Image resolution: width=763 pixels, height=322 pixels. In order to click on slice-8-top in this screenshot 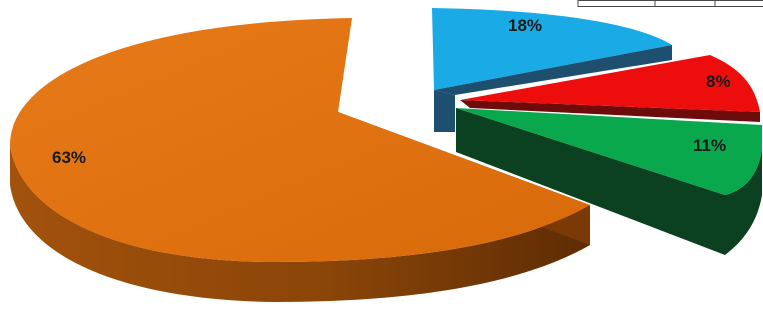, I will do `click(610, 83)`.